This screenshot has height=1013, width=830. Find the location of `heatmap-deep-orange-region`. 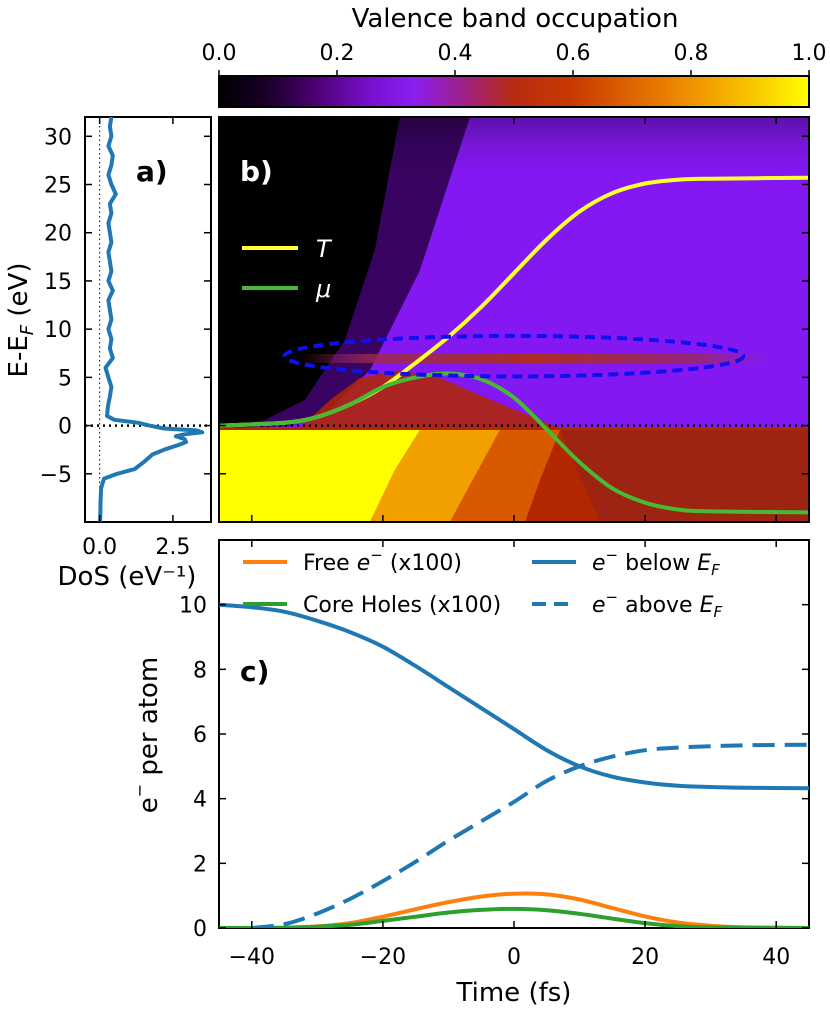

heatmap-deep-orange-region is located at coordinates (505, 476).